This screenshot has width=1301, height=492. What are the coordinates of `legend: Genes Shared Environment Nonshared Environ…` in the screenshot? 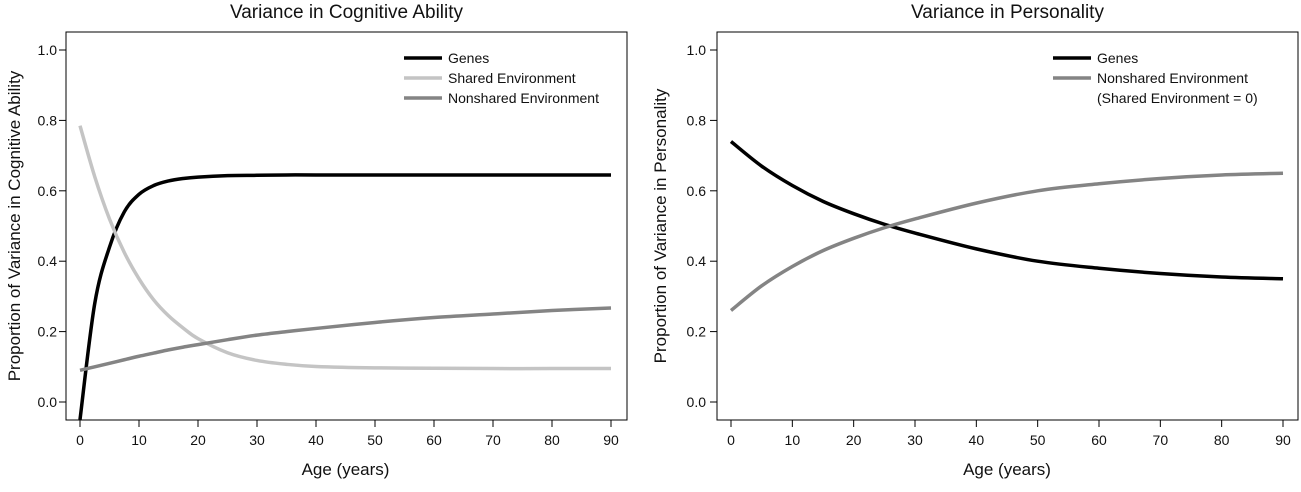 It's located at (501, 78).